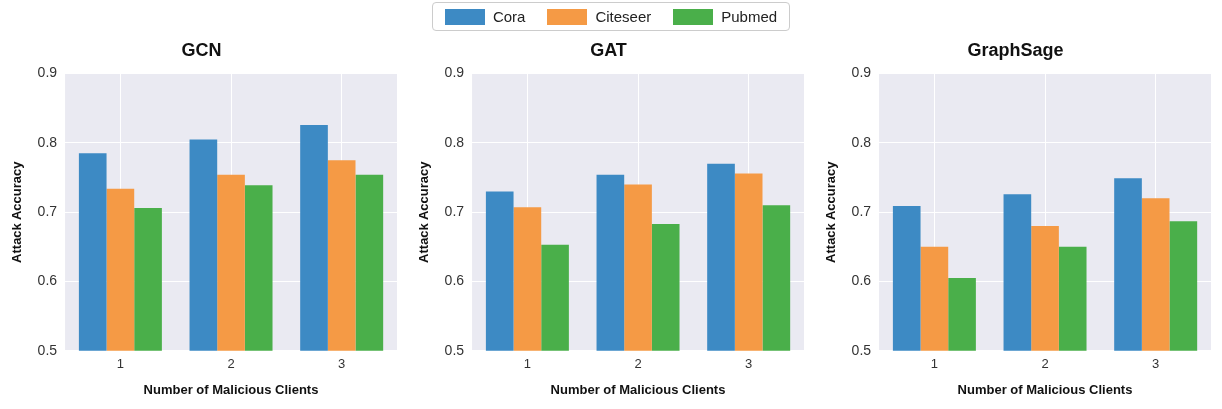 Image resolution: width=1222 pixels, height=409 pixels. What do you see at coordinates (623, 16) in the screenshot?
I see `legend-label: Citeseer` at bounding box center [623, 16].